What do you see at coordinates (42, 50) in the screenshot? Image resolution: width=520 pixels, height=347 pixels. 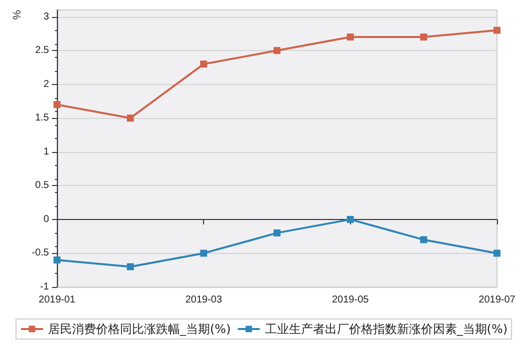 I see `y-tick-label: 2.5` at bounding box center [42, 50].